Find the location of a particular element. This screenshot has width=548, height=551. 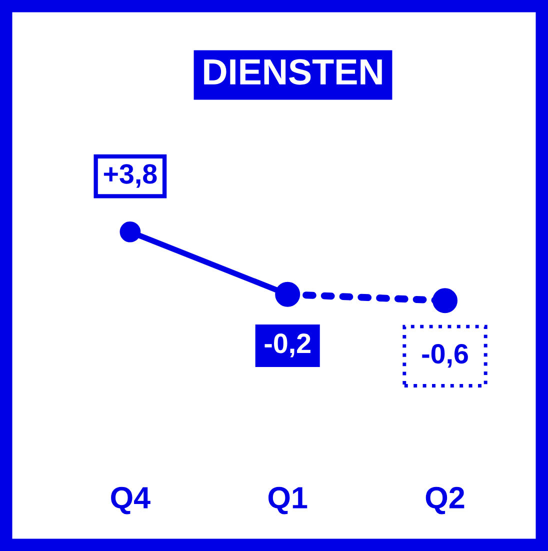

data-label: +3,8 is located at coordinates (130, 176).